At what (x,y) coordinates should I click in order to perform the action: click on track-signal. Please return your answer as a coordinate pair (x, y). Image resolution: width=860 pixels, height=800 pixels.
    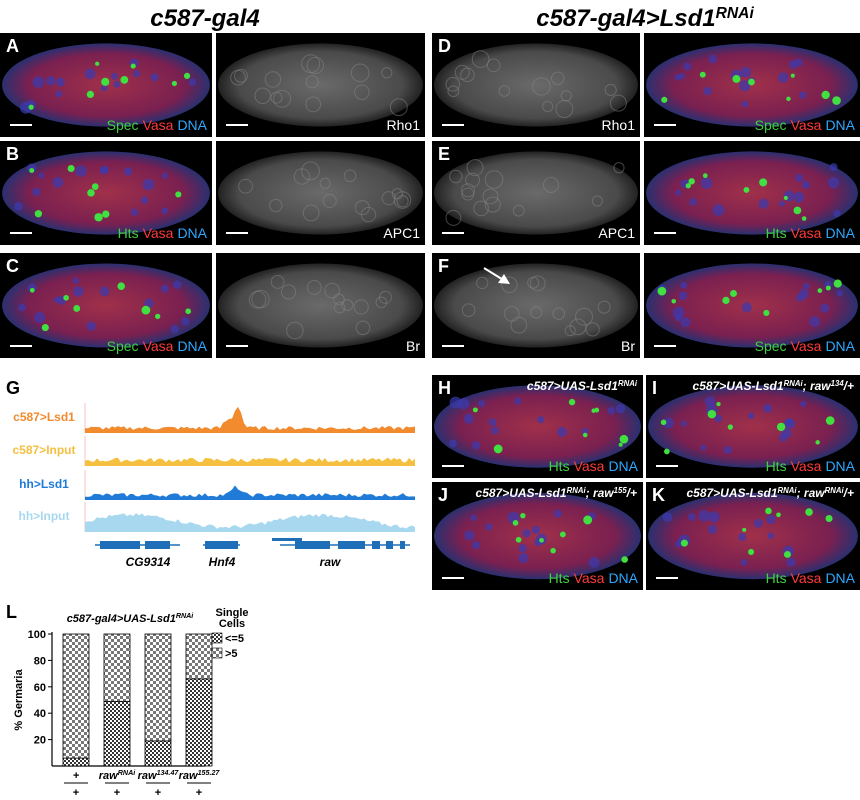
    Looking at the image, I should click on (250, 461).